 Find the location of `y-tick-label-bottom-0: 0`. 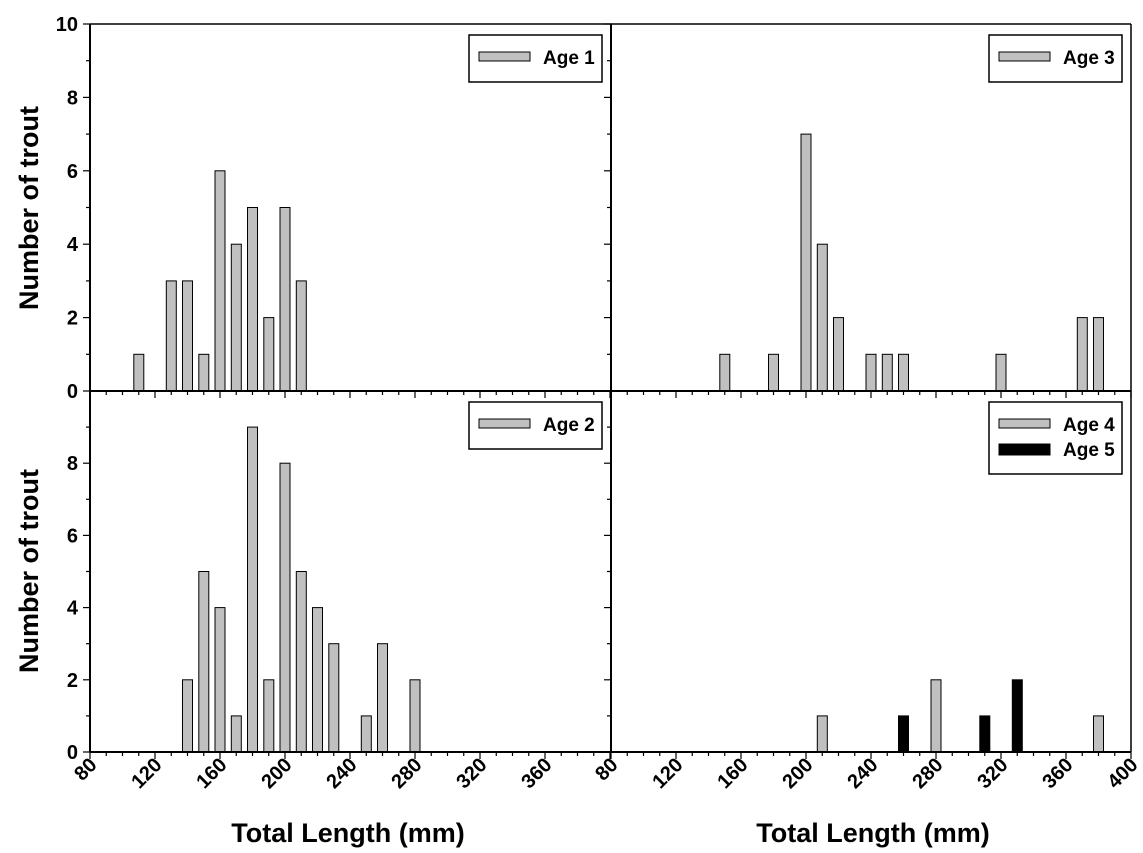

y-tick-label-bottom-0: 0 is located at coordinates (72, 753).